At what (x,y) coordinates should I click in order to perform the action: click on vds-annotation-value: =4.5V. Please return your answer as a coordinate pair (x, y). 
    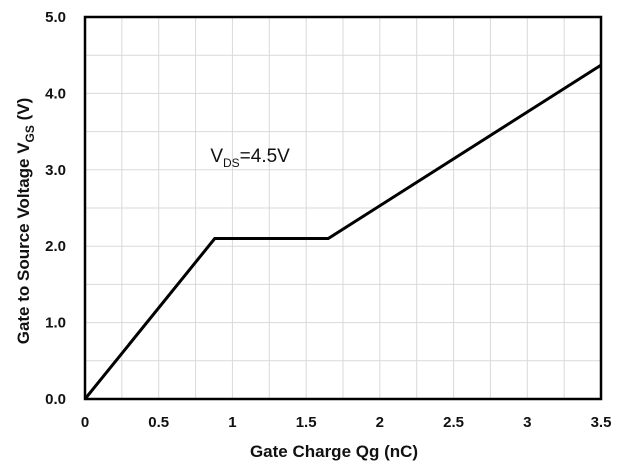
    Looking at the image, I should click on (265, 156).